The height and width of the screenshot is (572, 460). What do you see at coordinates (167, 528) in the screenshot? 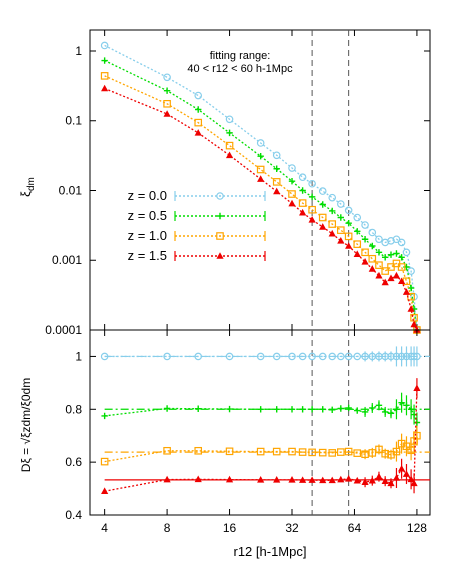
I see `xtick-label: 8` at bounding box center [167, 528].